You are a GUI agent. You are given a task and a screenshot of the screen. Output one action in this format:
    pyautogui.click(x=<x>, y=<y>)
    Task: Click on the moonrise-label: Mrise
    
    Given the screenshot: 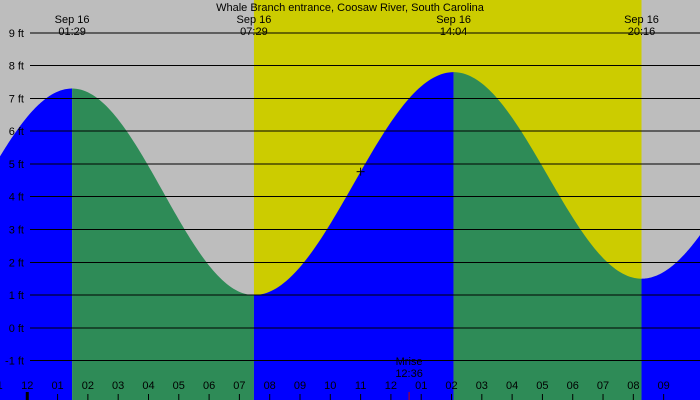 What is the action you would take?
    pyautogui.click(x=409, y=362)
    